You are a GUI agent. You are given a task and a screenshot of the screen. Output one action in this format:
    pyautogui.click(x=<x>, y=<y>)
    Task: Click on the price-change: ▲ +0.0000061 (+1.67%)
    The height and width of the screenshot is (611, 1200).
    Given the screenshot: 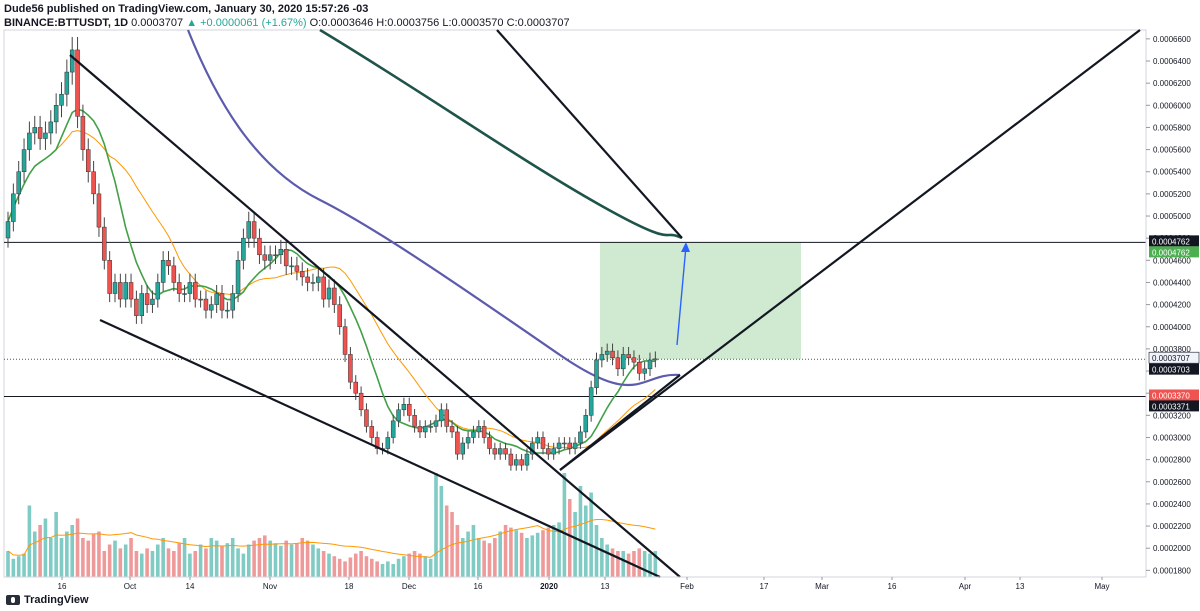 What is the action you would take?
    pyautogui.click(x=246, y=23)
    